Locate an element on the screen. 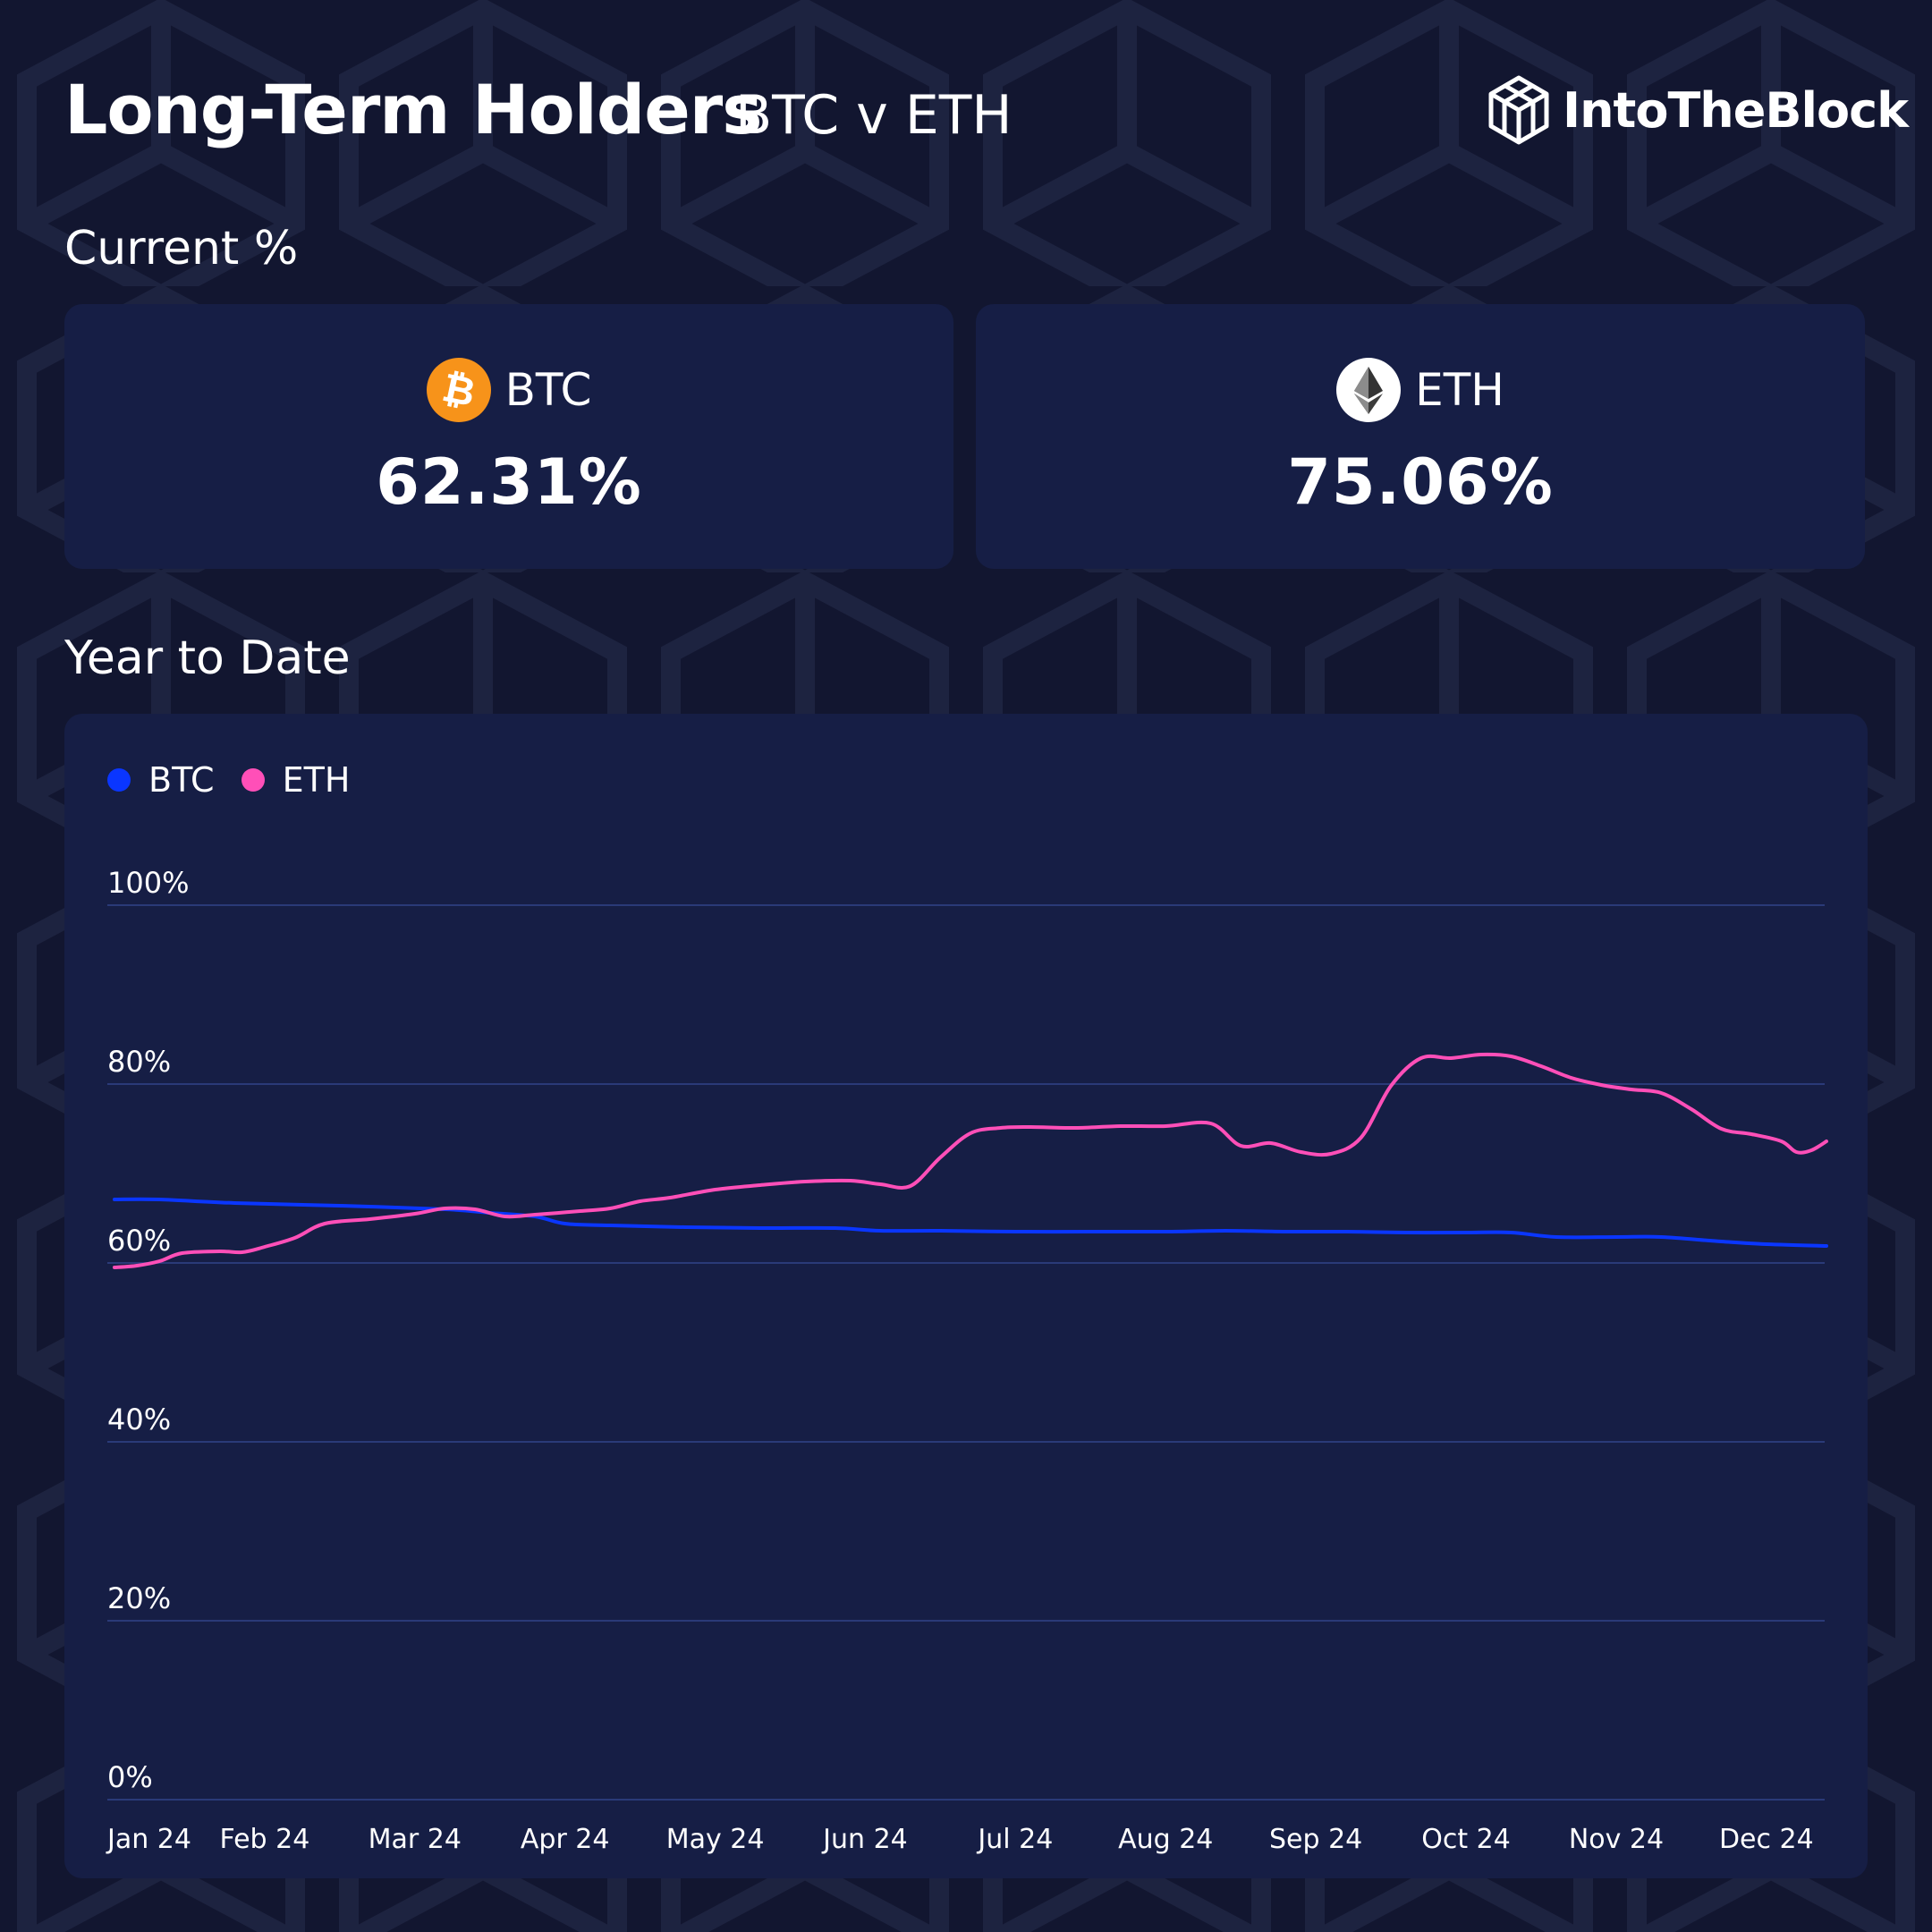 Image resolution: width=1932 pixels, height=1932 pixels. legend-btc-label: BTC is located at coordinates (181, 780).